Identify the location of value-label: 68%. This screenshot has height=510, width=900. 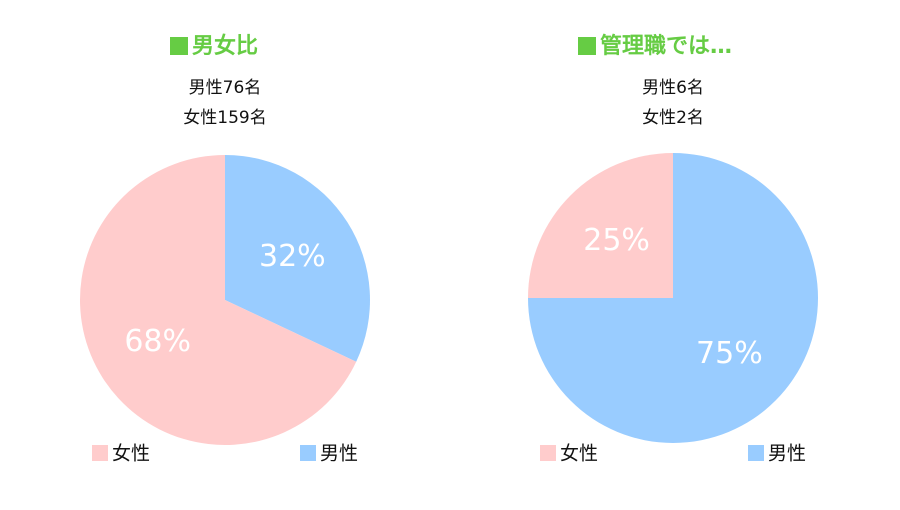
(157, 341).